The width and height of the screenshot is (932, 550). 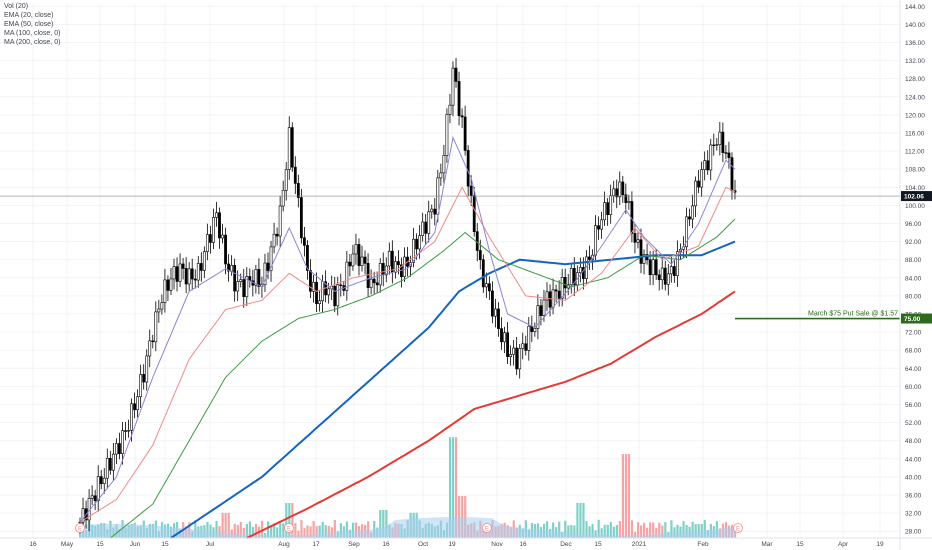 I want to click on price-badges: 102.06 75.00, so click(x=916, y=257).